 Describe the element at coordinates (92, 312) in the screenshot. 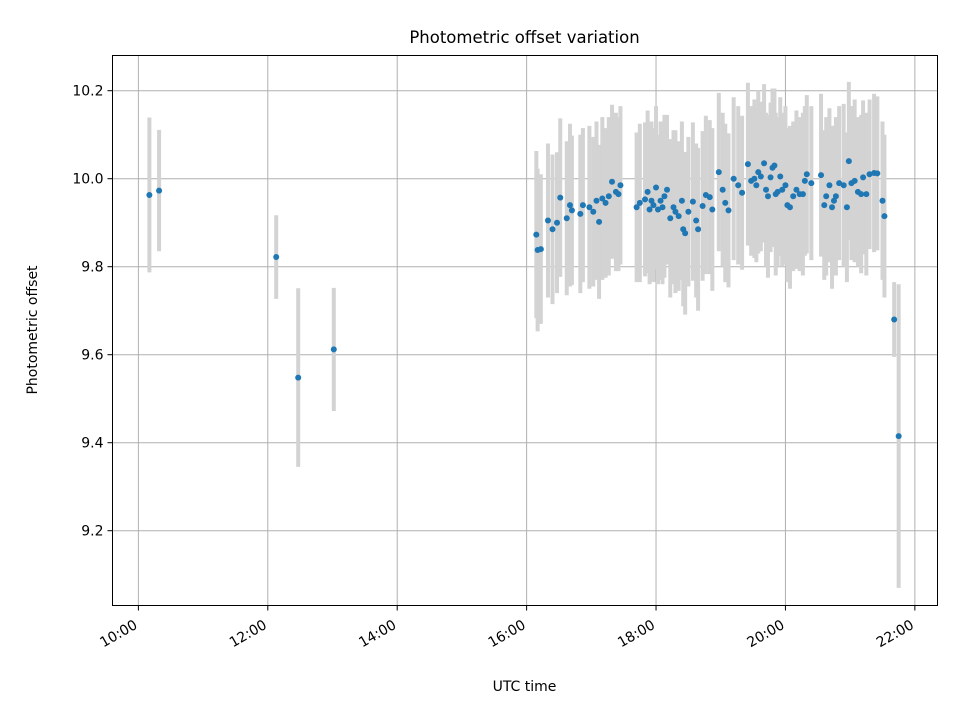

I see `y-axis-ticks: 9.2 9.4 9.6 9.8 10.0 10.2` at that location.